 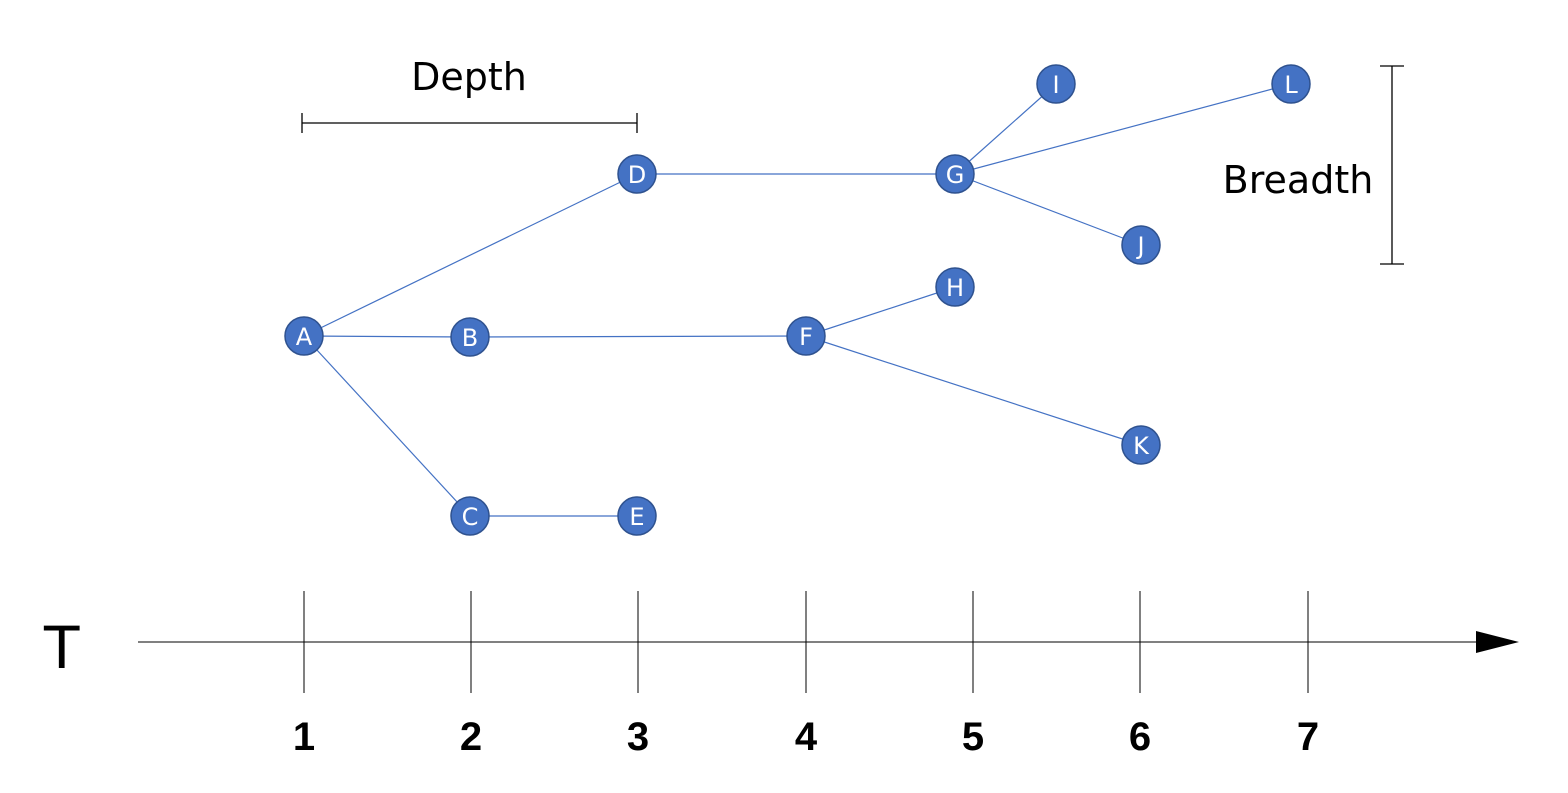 I want to click on node-b: B, so click(x=470, y=337).